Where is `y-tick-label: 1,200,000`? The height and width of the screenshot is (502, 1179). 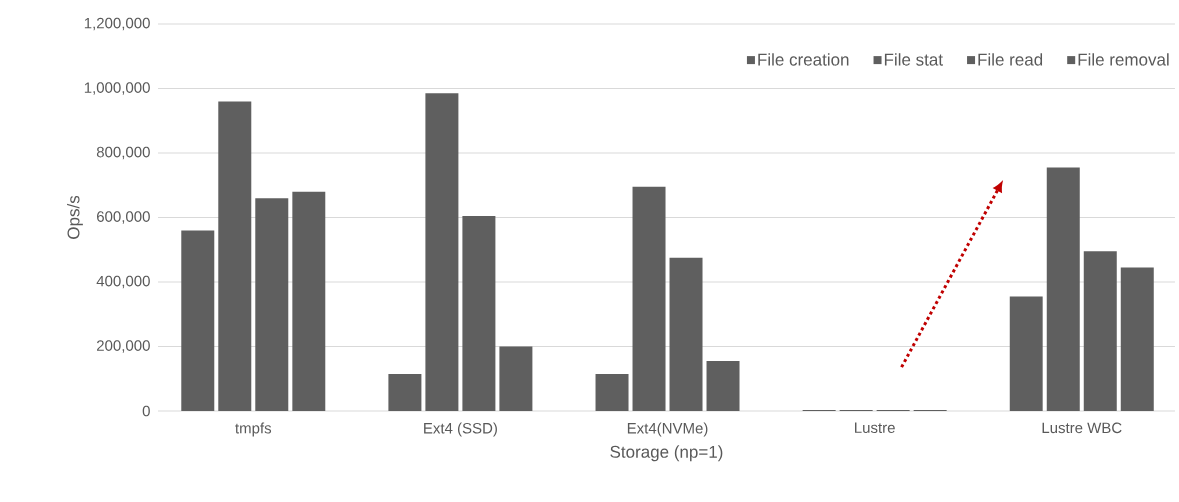 y-tick-label: 1,200,000 is located at coordinates (117, 24).